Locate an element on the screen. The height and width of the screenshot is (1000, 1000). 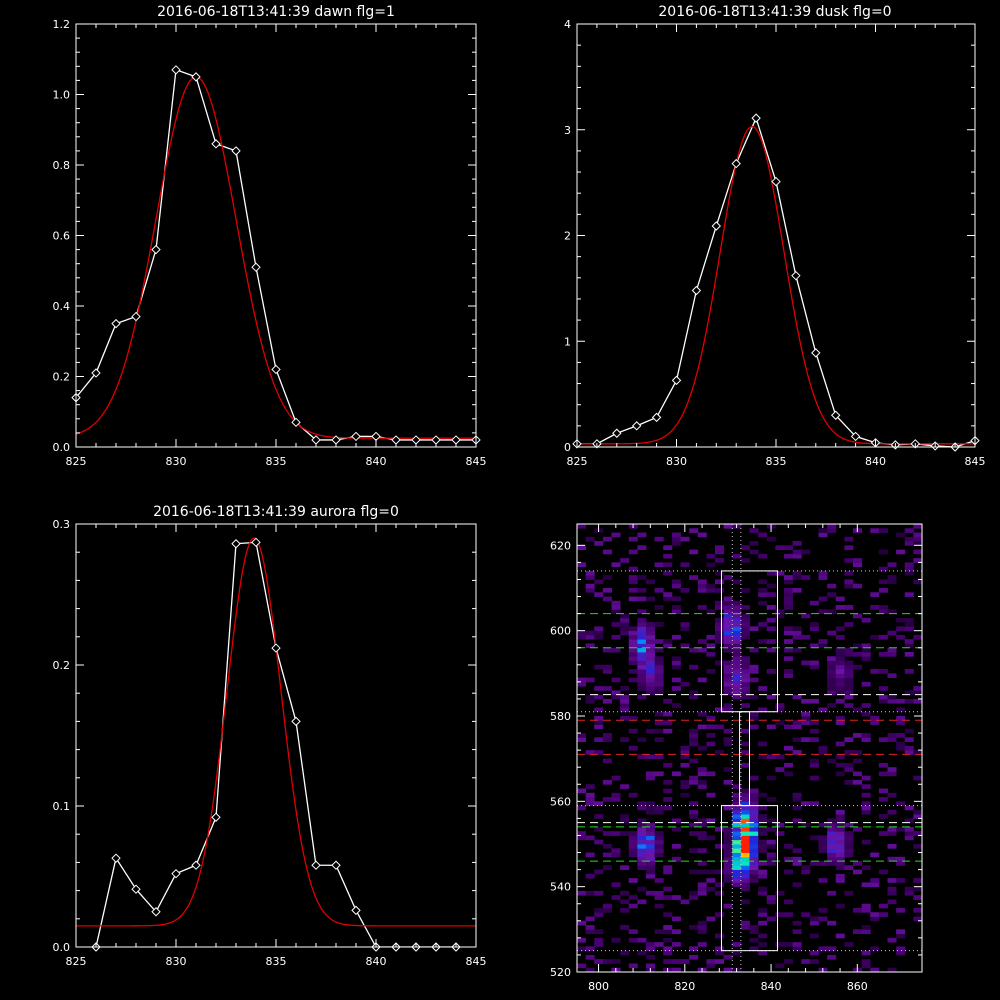
aurora-data-point is located at coordinates (356, 910).